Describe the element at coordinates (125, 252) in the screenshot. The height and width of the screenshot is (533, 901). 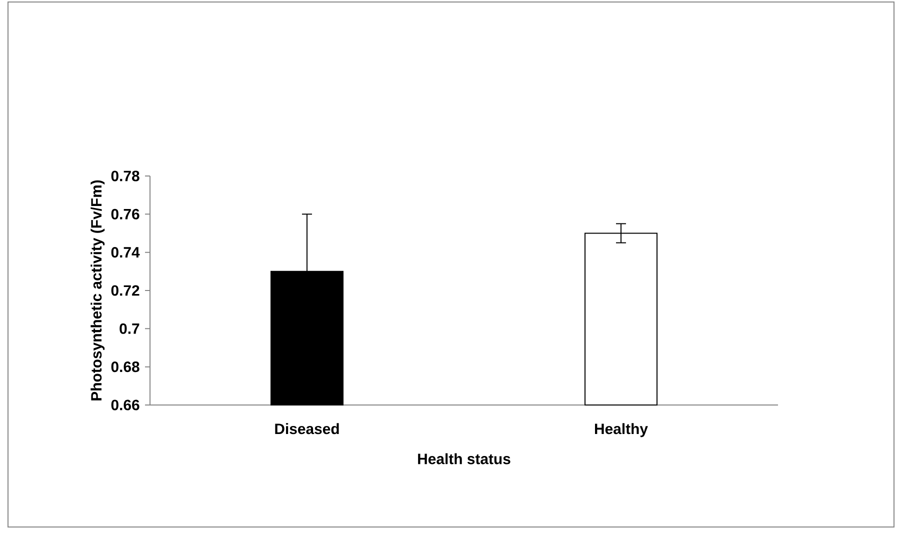
I see `y-tick-label: 0.74` at that location.